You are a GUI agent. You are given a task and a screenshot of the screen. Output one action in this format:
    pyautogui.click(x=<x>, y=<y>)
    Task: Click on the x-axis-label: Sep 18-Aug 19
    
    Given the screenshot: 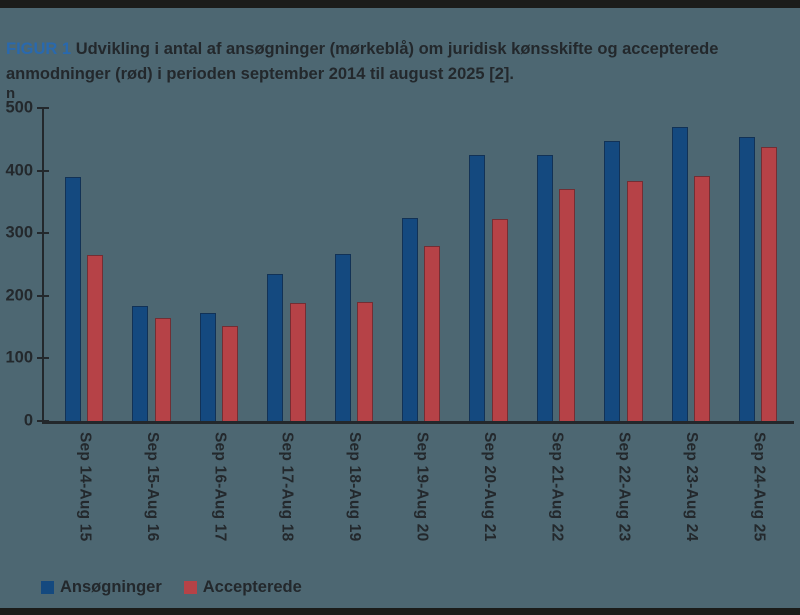 What is the action you would take?
    pyautogui.click(x=355, y=487)
    